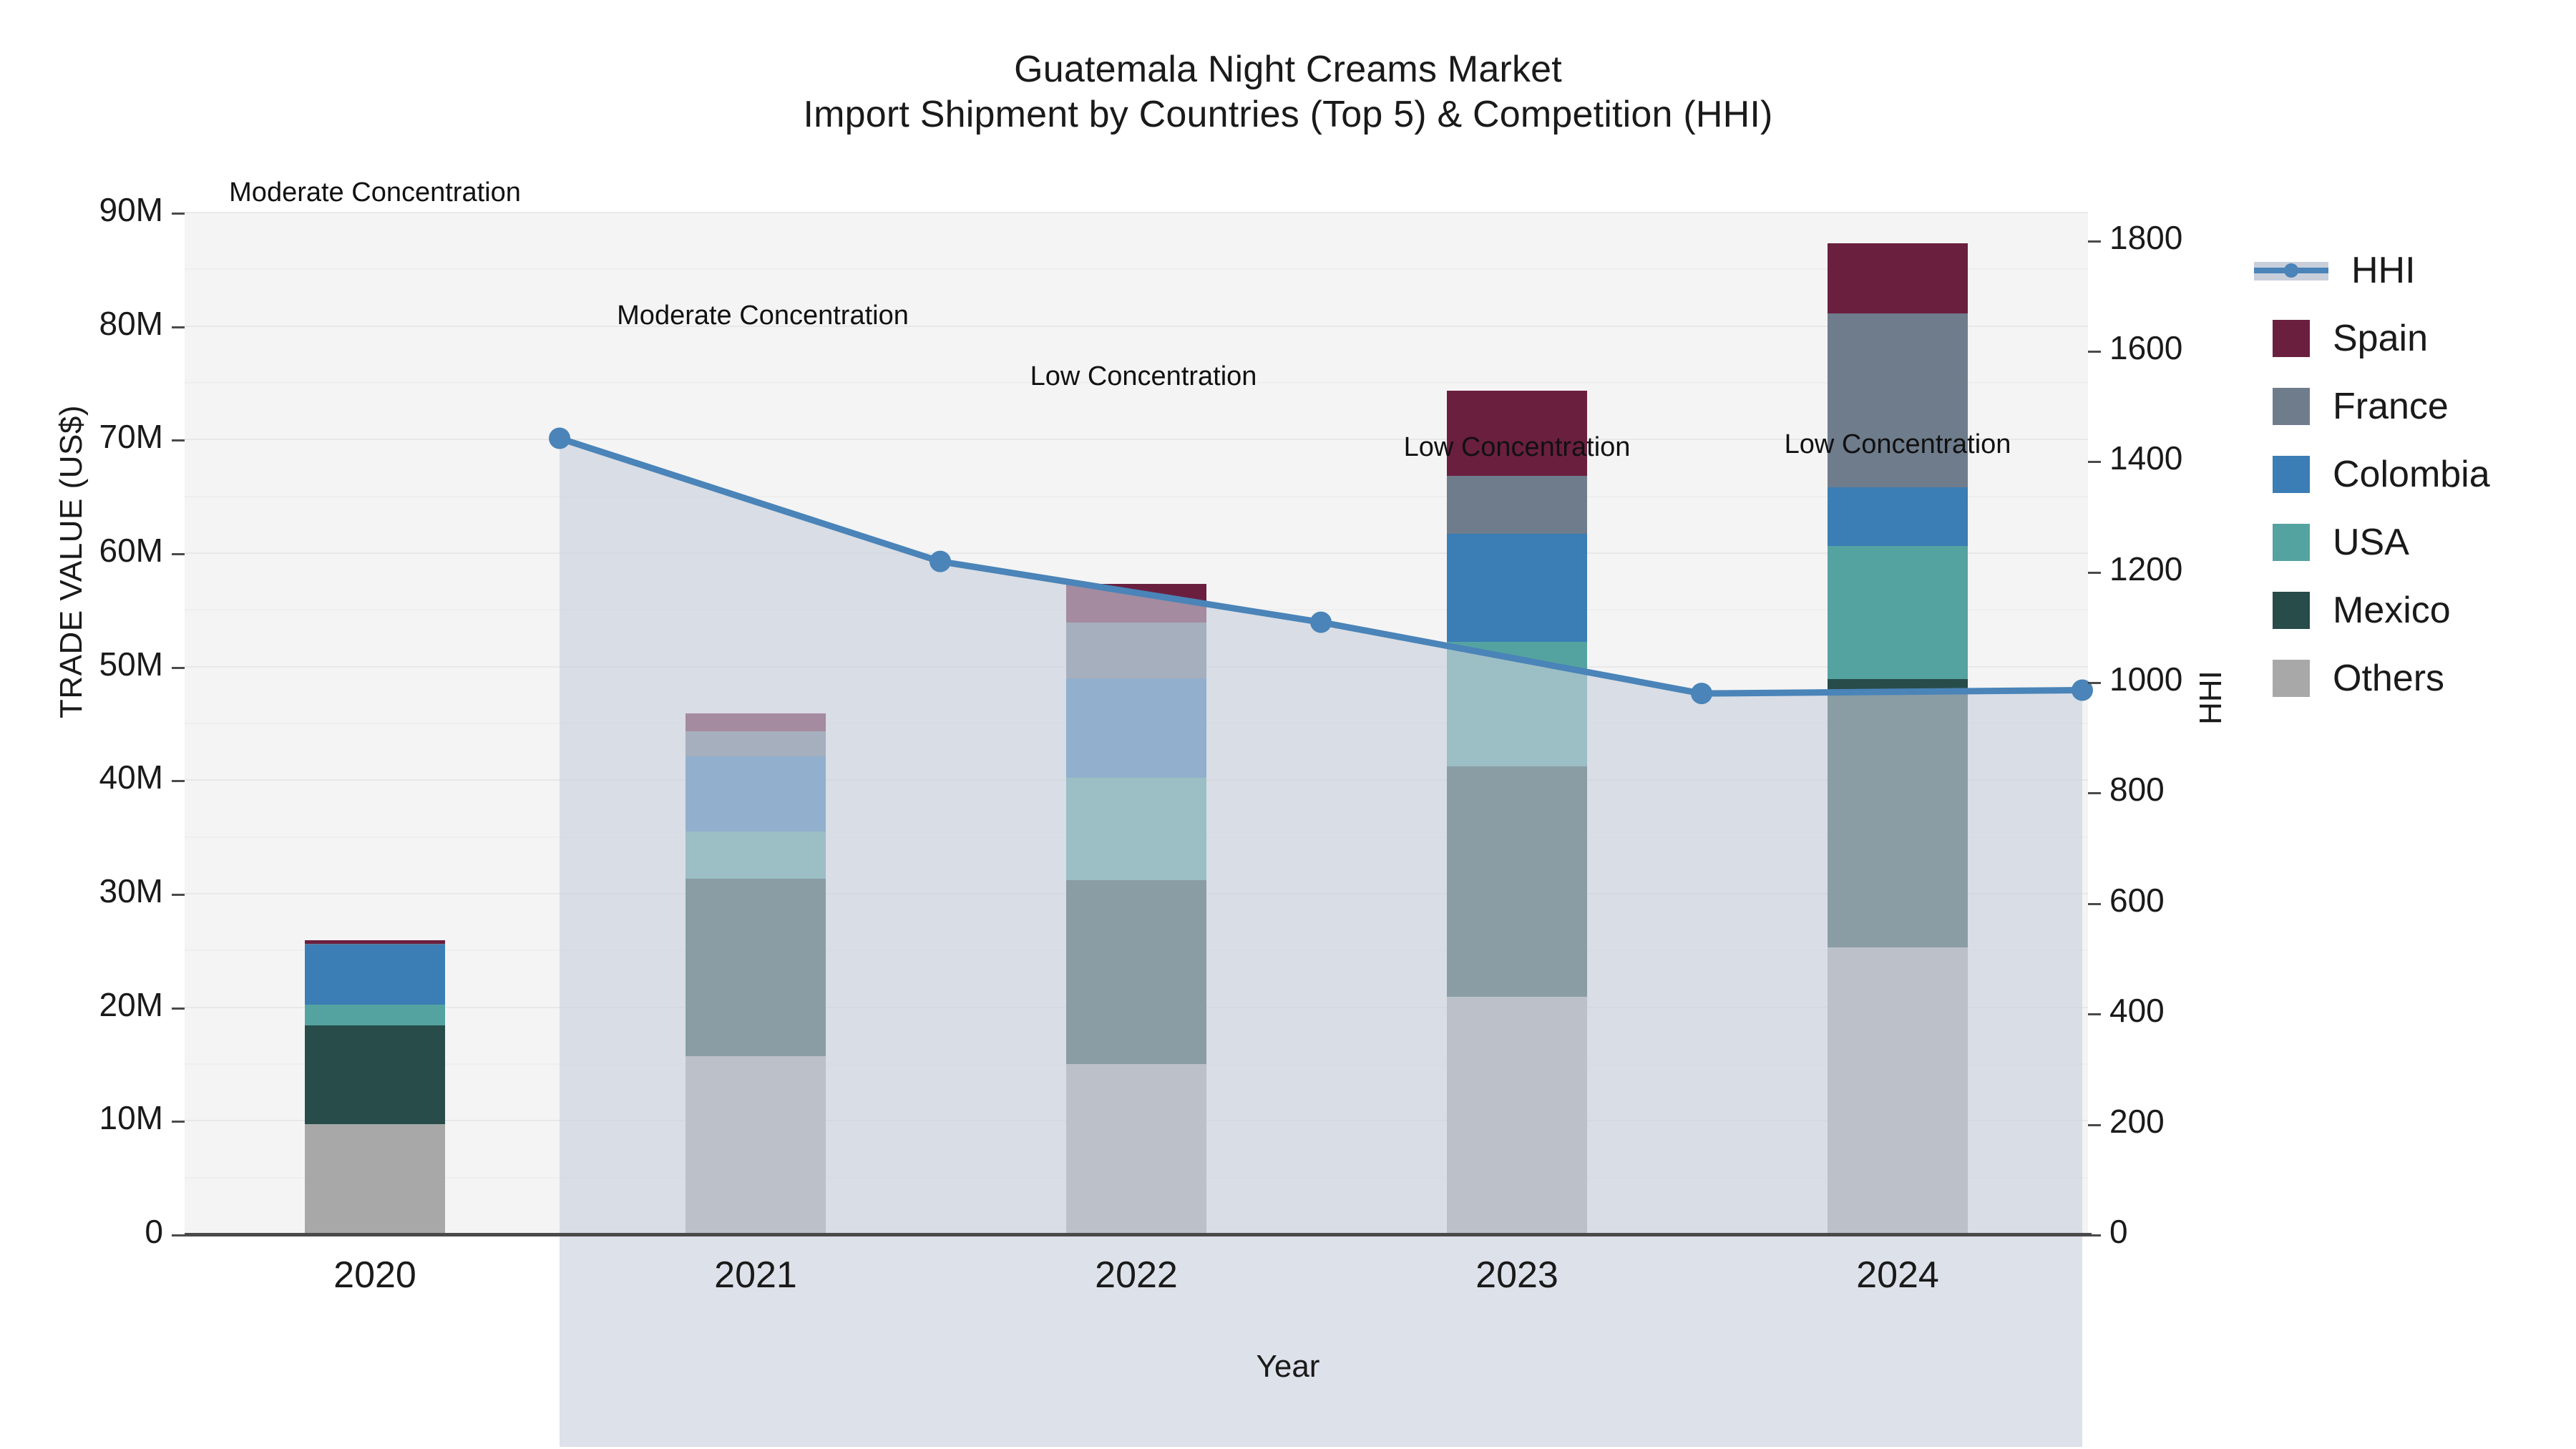  I want to click on legend-line-key-icon, so click(2291, 270).